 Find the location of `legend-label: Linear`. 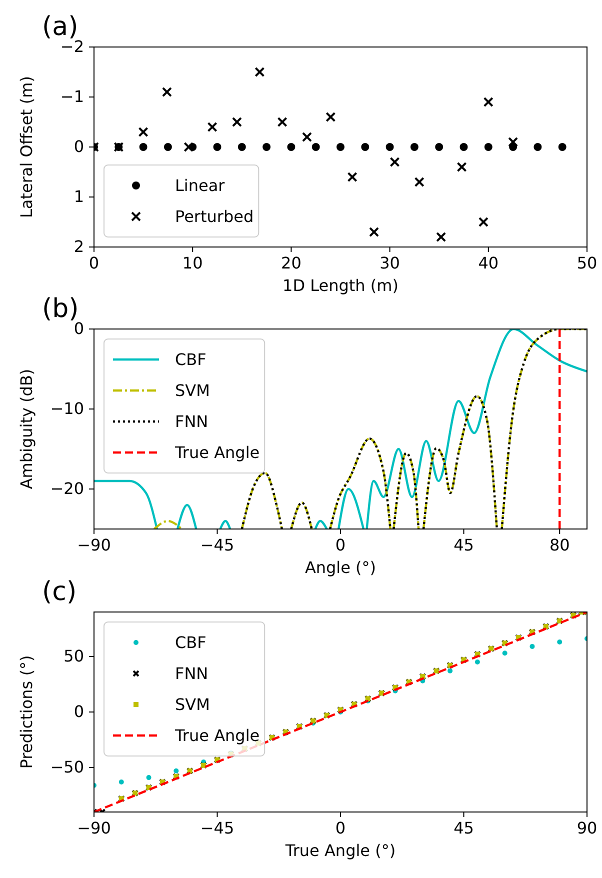

legend-label: Linear is located at coordinates (200, 186).